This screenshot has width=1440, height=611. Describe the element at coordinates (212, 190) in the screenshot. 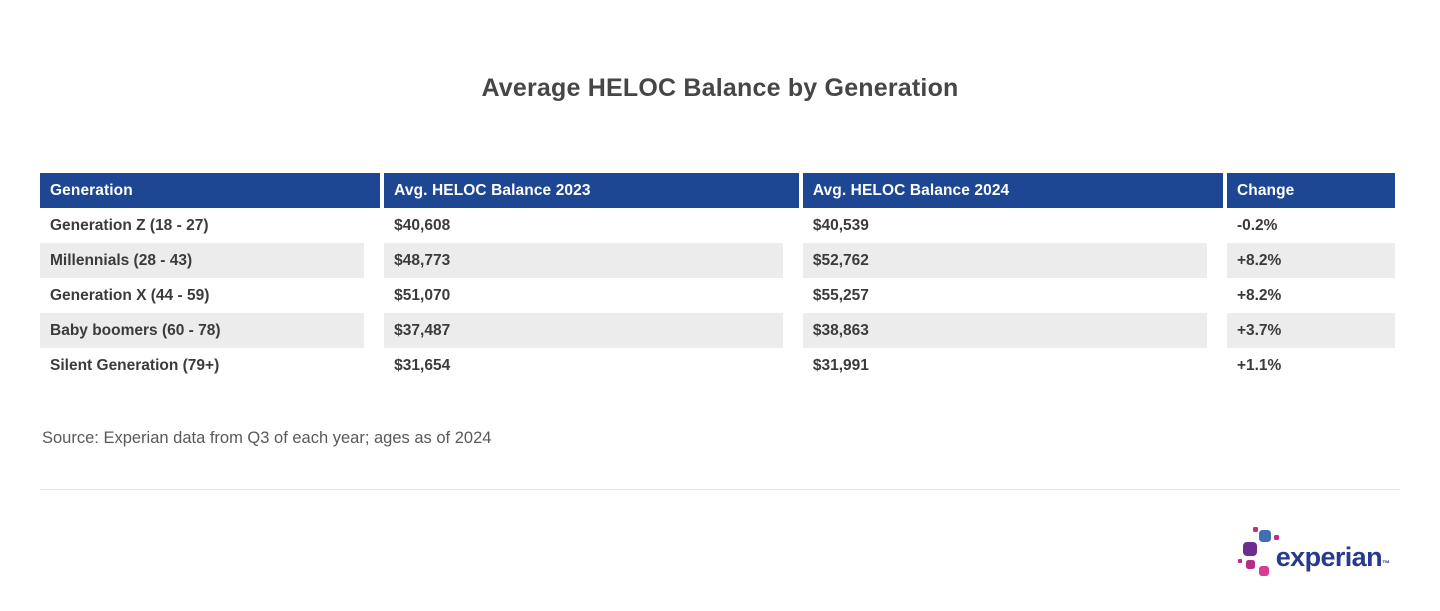

I see `column-header-generation: Generation` at that location.